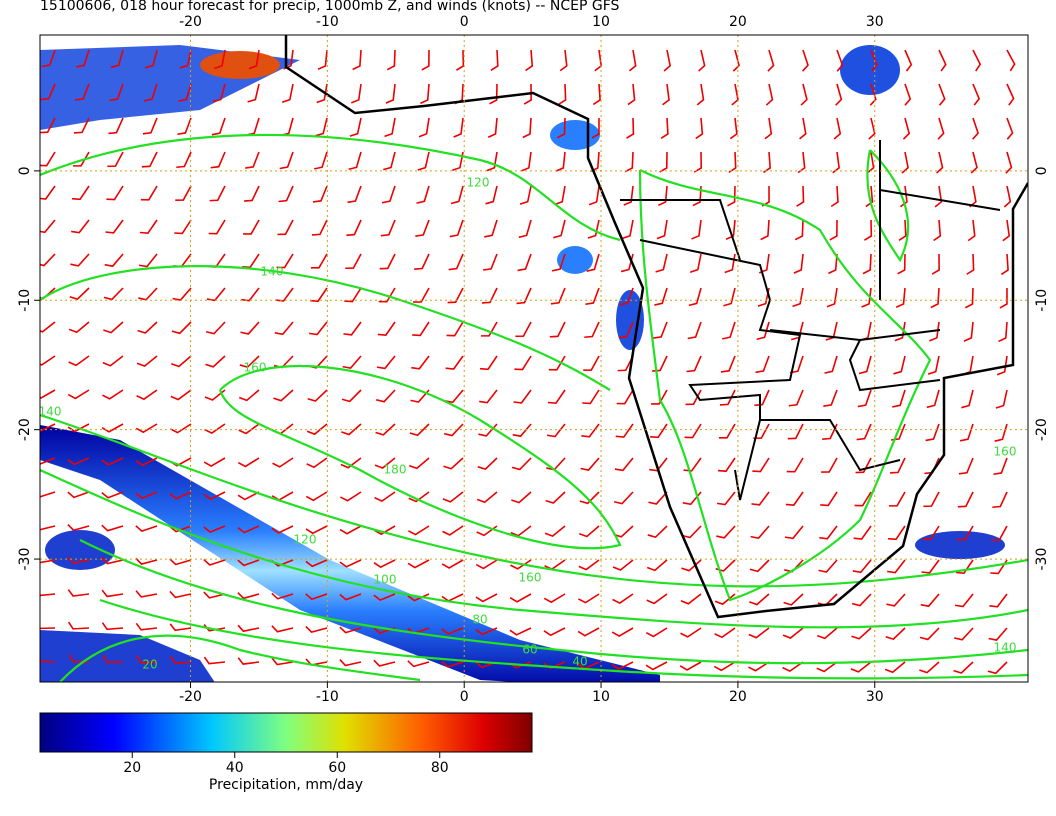  What do you see at coordinates (440, 768) in the screenshot?
I see `colorbar-tick-label: 80` at bounding box center [440, 768].